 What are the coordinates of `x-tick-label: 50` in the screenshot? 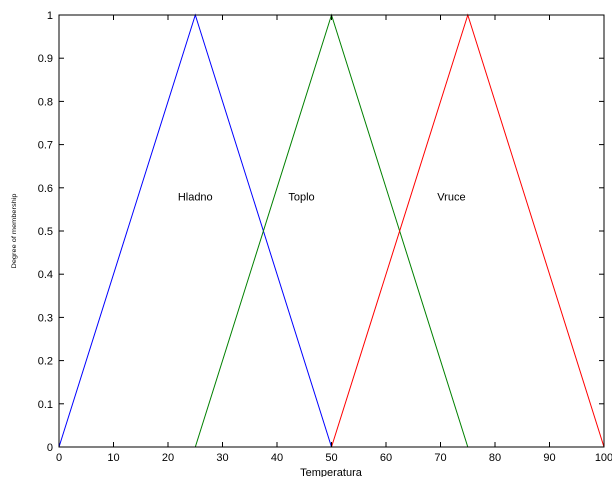 It's located at (331, 458).